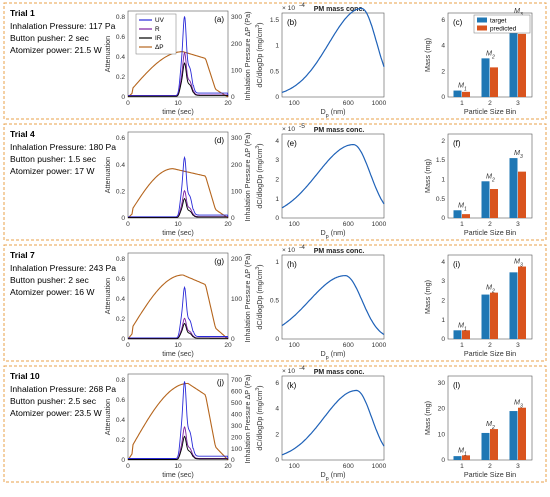 The image size is (550, 497). Describe the element at coordinates (107, 296) in the screenshot. I see `atten-ylabel: Attenuation` at that location.